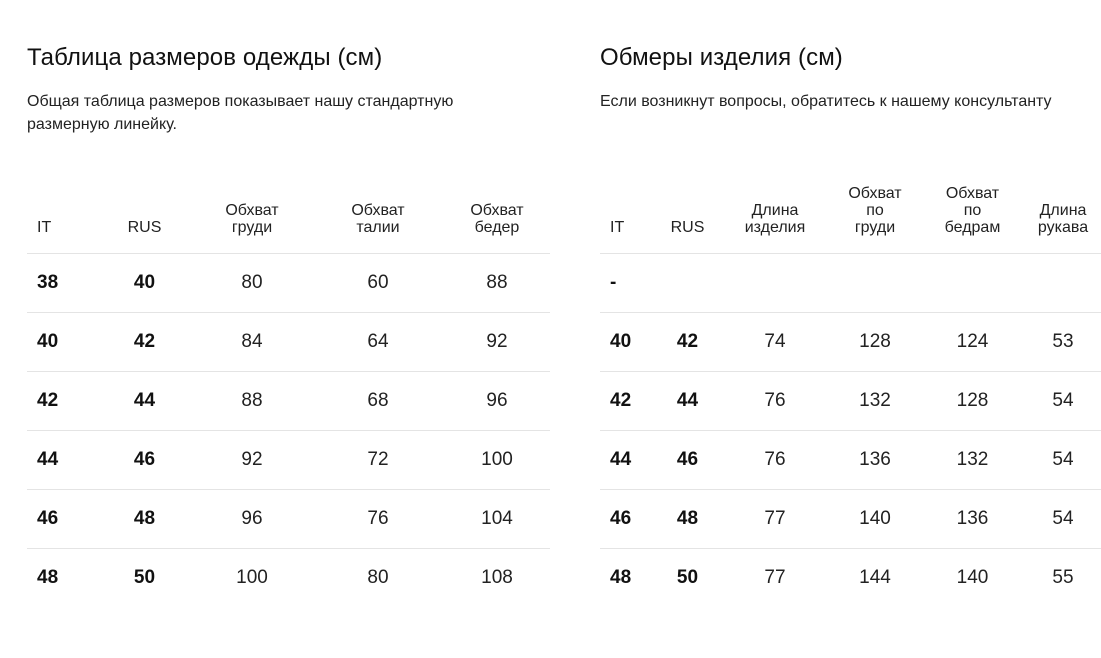 This screenshot has width=1101, height=658. I want to click on table-row: 40 42 74 128 124 53, so click(850, 342).